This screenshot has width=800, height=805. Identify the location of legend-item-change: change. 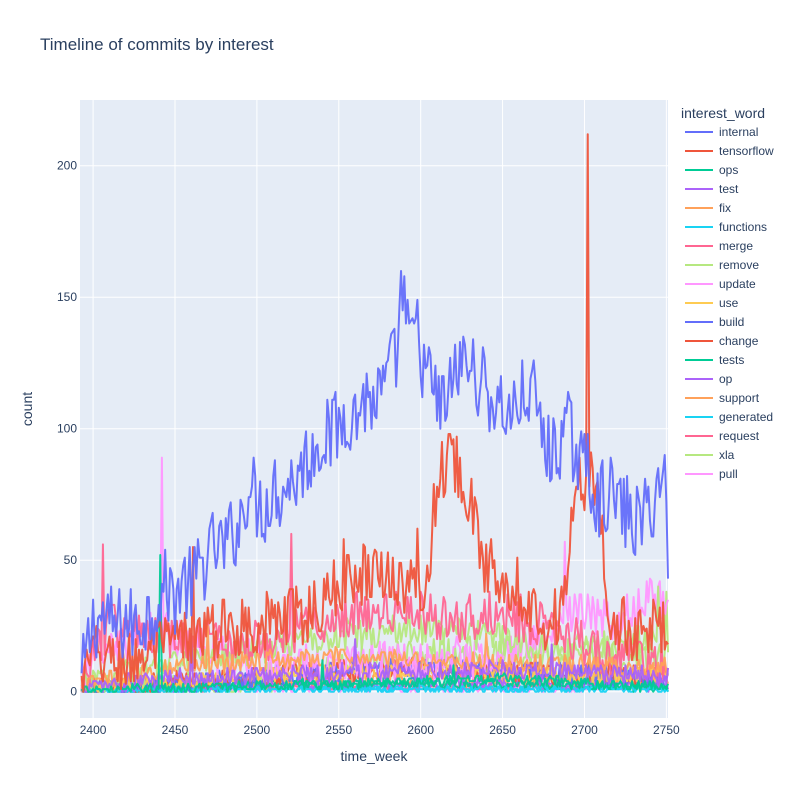
(722, 341).